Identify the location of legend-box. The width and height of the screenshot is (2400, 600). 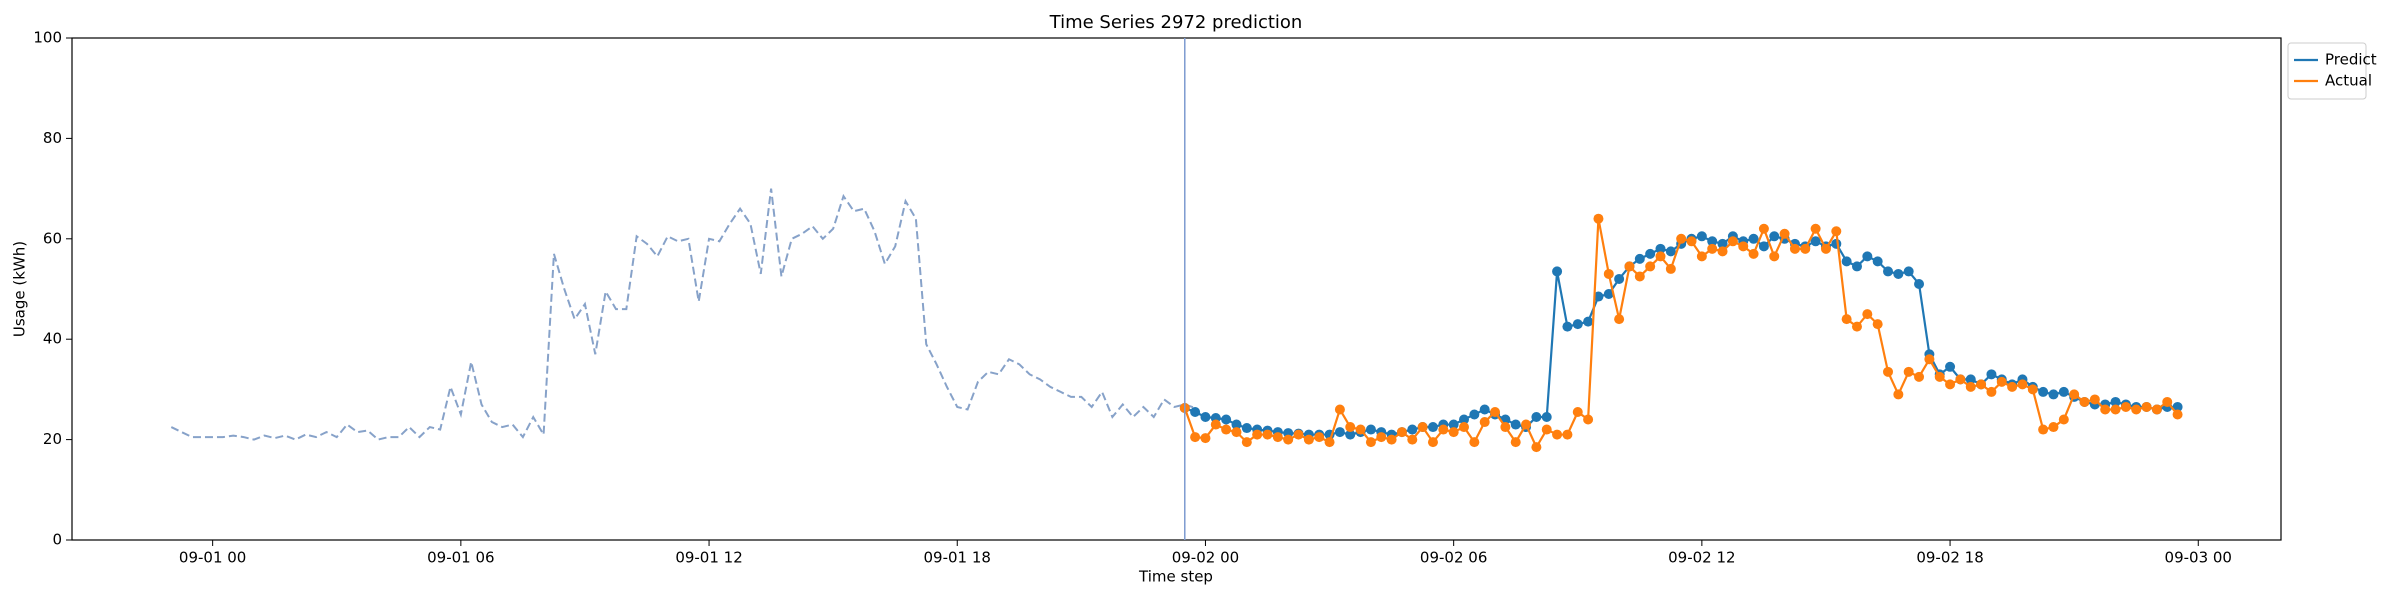
(2327, 71).